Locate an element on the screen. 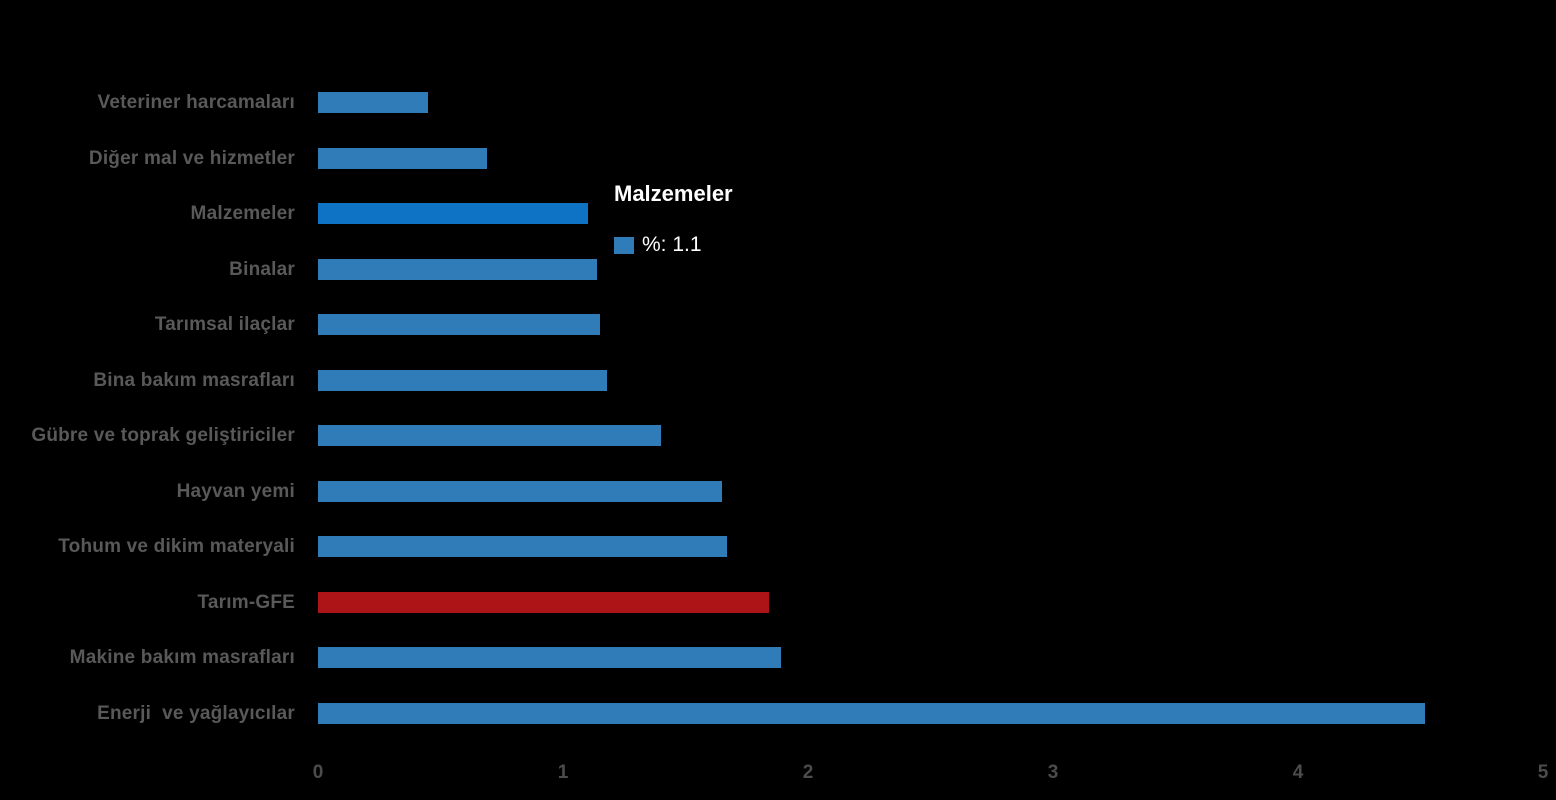  tooltip: Malzemeler %: 1.1 is located at coordinates (673, 219).